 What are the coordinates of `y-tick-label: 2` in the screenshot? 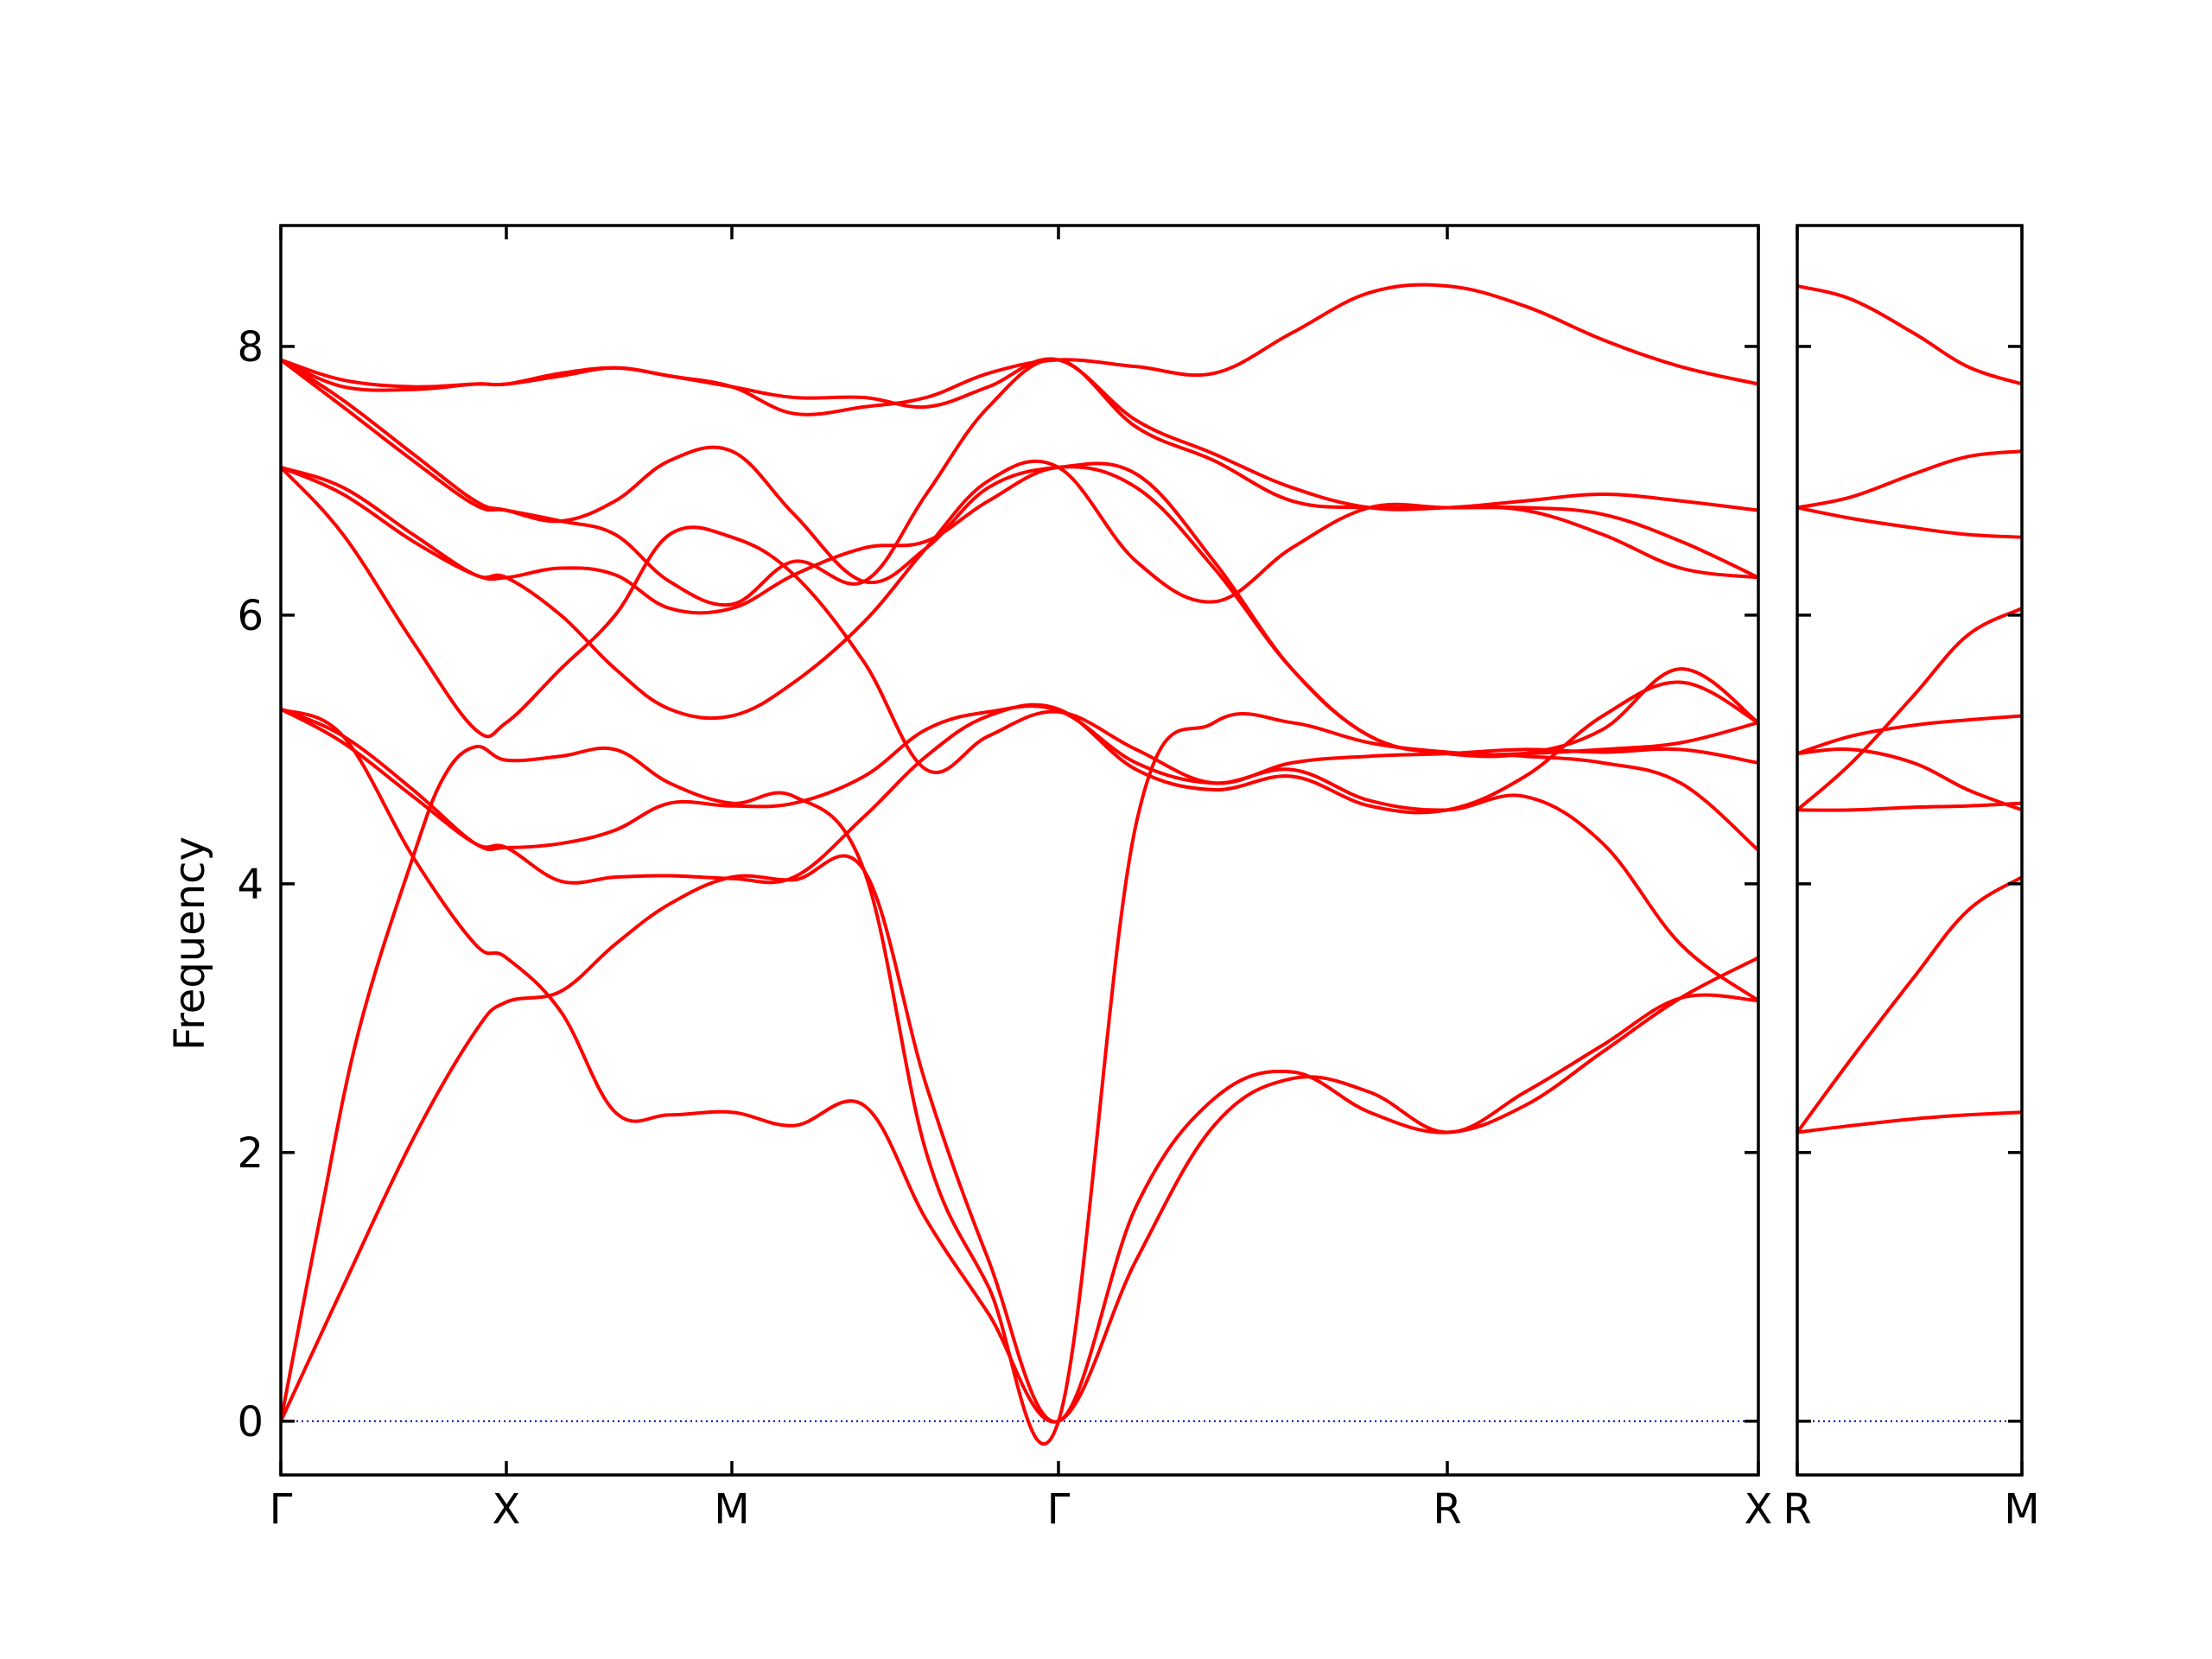 It's located at (250, 1153).